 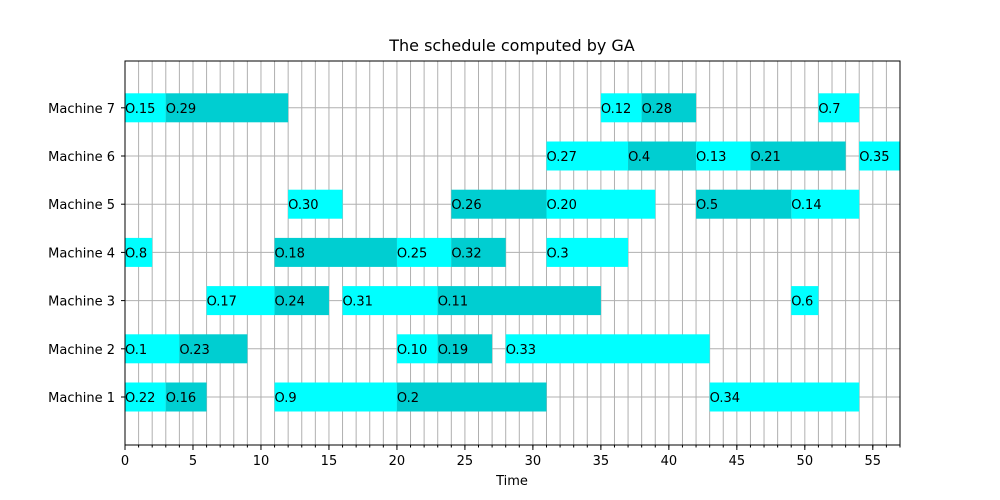 What do you see at coordinates (802, 302) in the screenshot?
I see `task-bar-label: O.6` at bounding box center [802, 302].